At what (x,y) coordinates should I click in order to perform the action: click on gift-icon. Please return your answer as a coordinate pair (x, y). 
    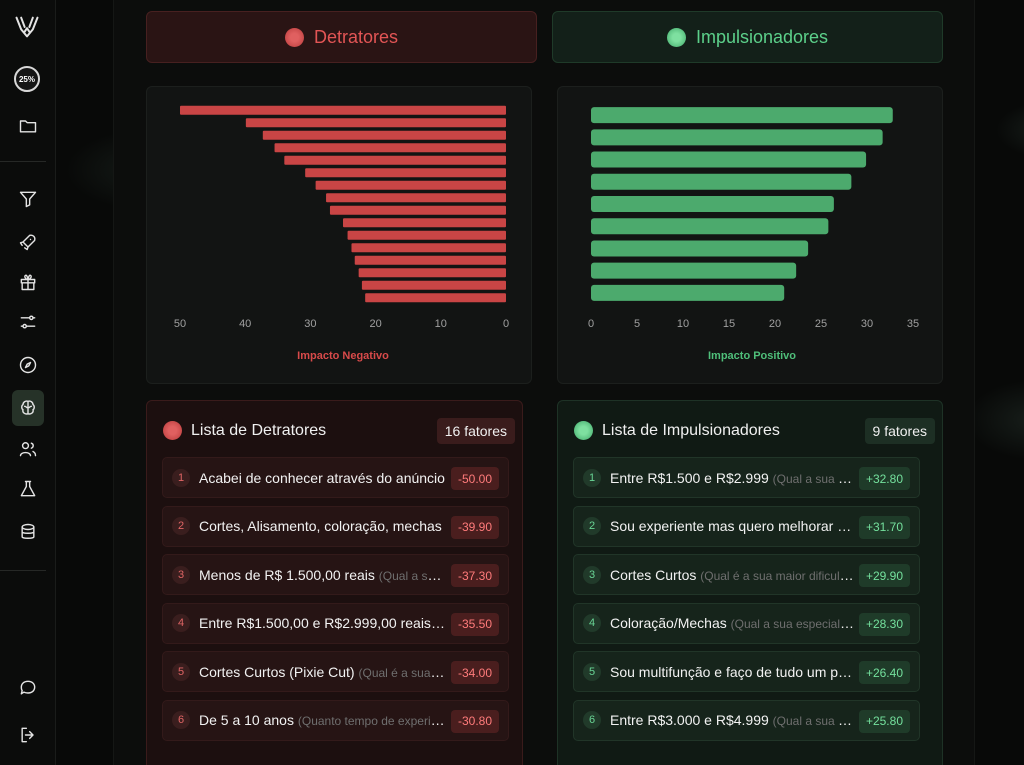
    Looking at the image, I should click on (28, 282).